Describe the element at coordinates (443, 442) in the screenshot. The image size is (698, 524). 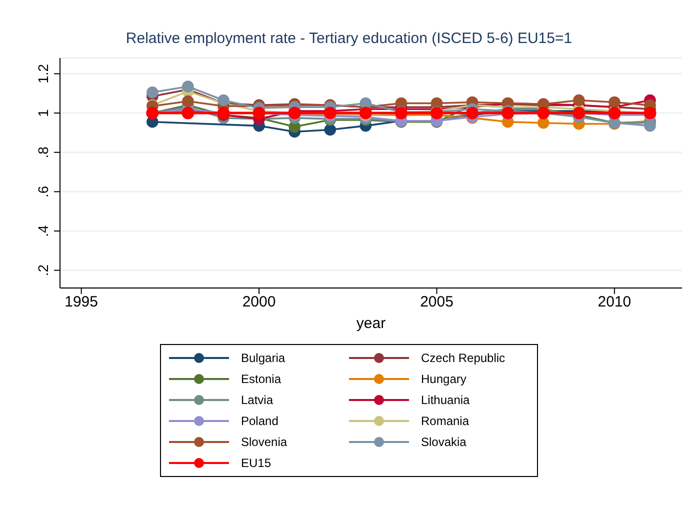
I see `legend-label: Slovakia` at that location.